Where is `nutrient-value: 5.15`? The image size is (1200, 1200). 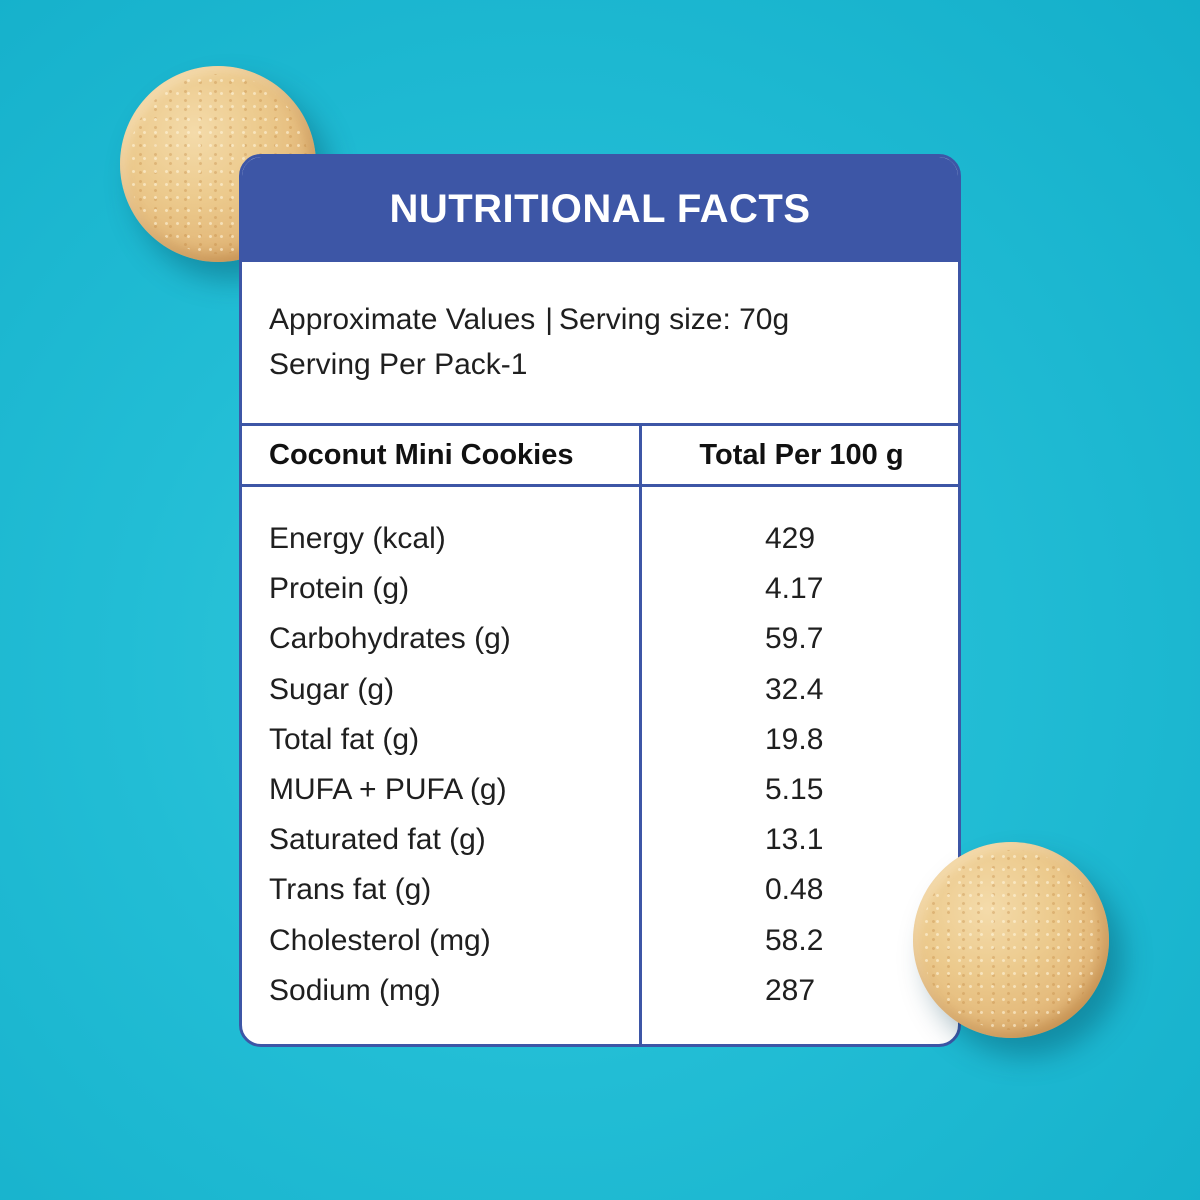 nutrient-value: 5.15 is located at coordinates (794, 789).